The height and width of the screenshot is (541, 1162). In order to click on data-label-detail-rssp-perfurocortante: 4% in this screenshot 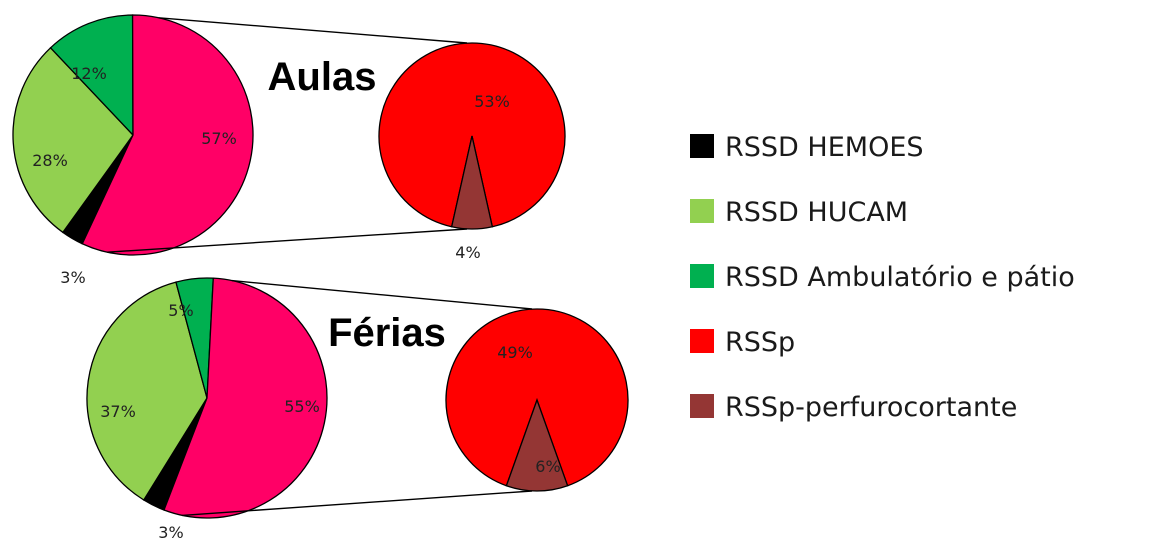, I will do `click(467, 252)`.